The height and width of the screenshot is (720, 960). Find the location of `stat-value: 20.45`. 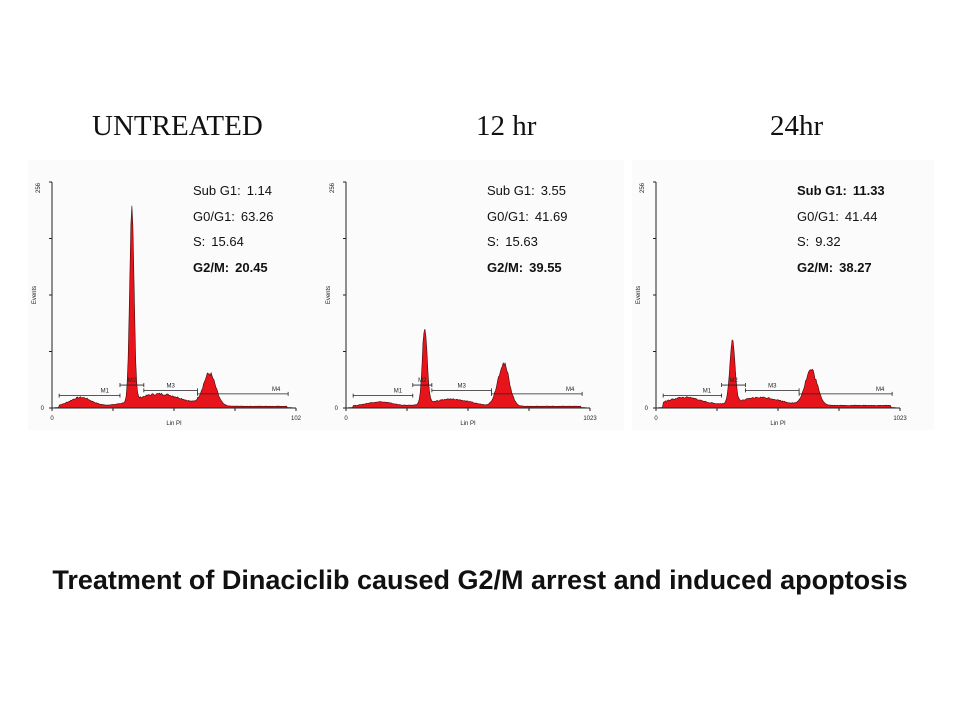

stat-value: 20.45 is located at coordinates (251, 267).